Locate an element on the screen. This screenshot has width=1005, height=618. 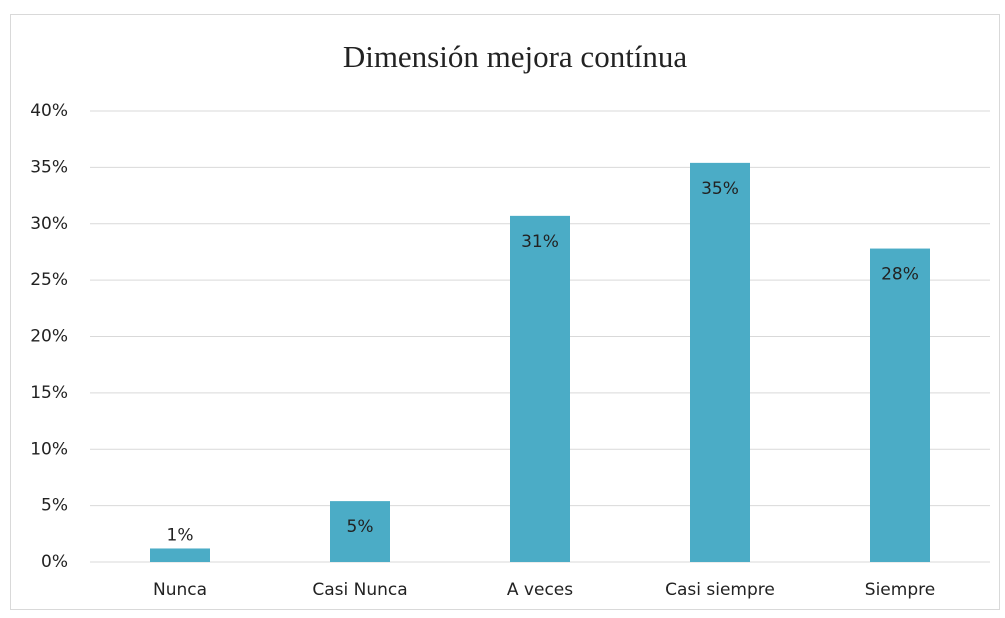
y-tick-label: 35% is located at coordinates (49, 167).